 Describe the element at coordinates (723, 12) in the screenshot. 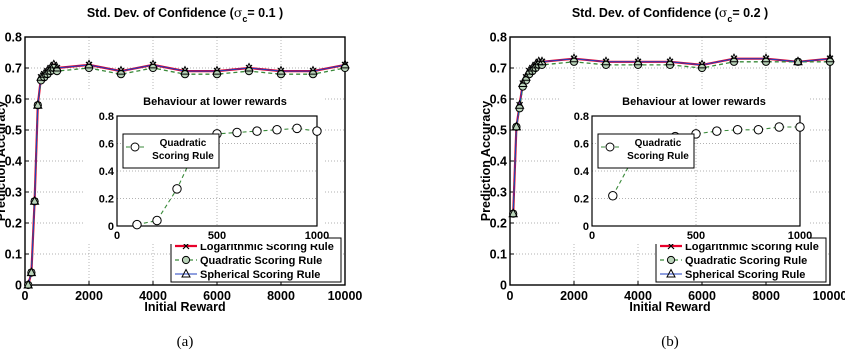

I see `chart-title-part: σ` at that location.